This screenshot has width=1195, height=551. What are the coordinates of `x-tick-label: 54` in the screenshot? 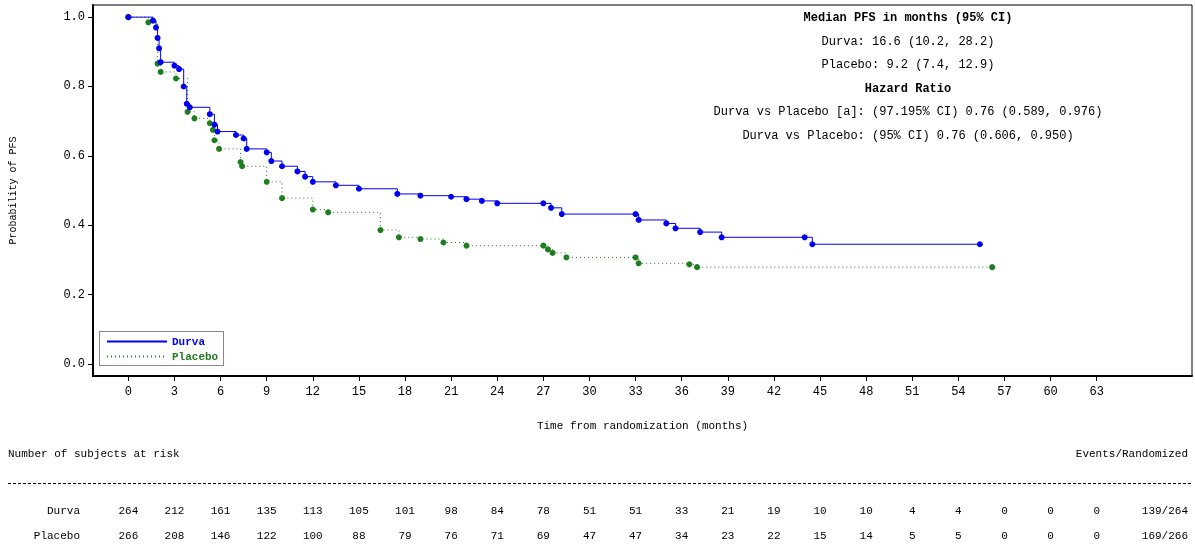 It's located at (958, 392).